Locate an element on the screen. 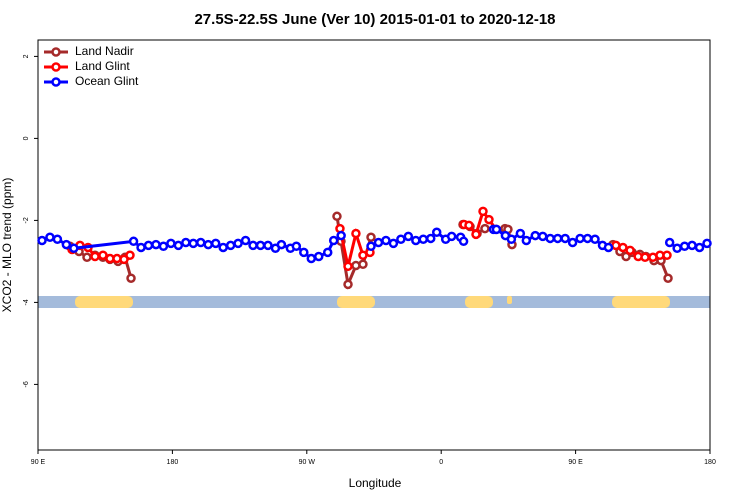  legend-label: Land Glint is located at coordinates (102, 66).